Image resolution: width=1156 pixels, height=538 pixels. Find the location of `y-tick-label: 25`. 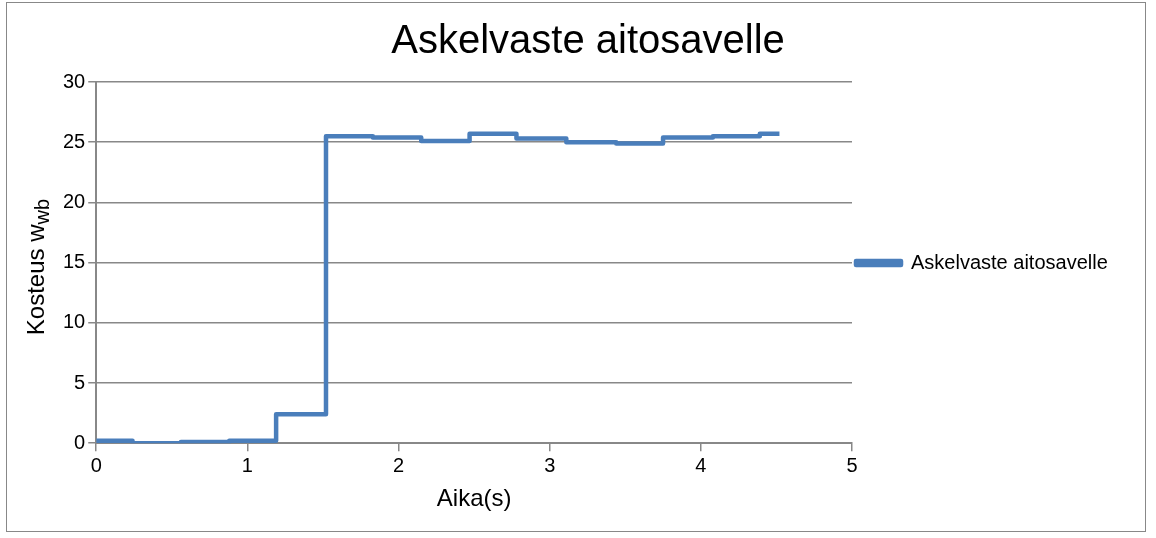

y-tick-label: 25 is located at coordinates (74, 140).